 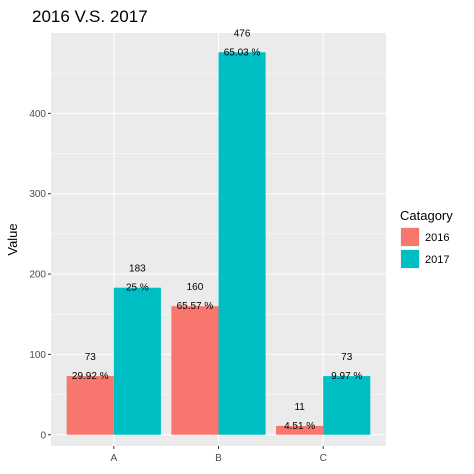 I want to click on bar-2017-C, so click(x=347, y=405).